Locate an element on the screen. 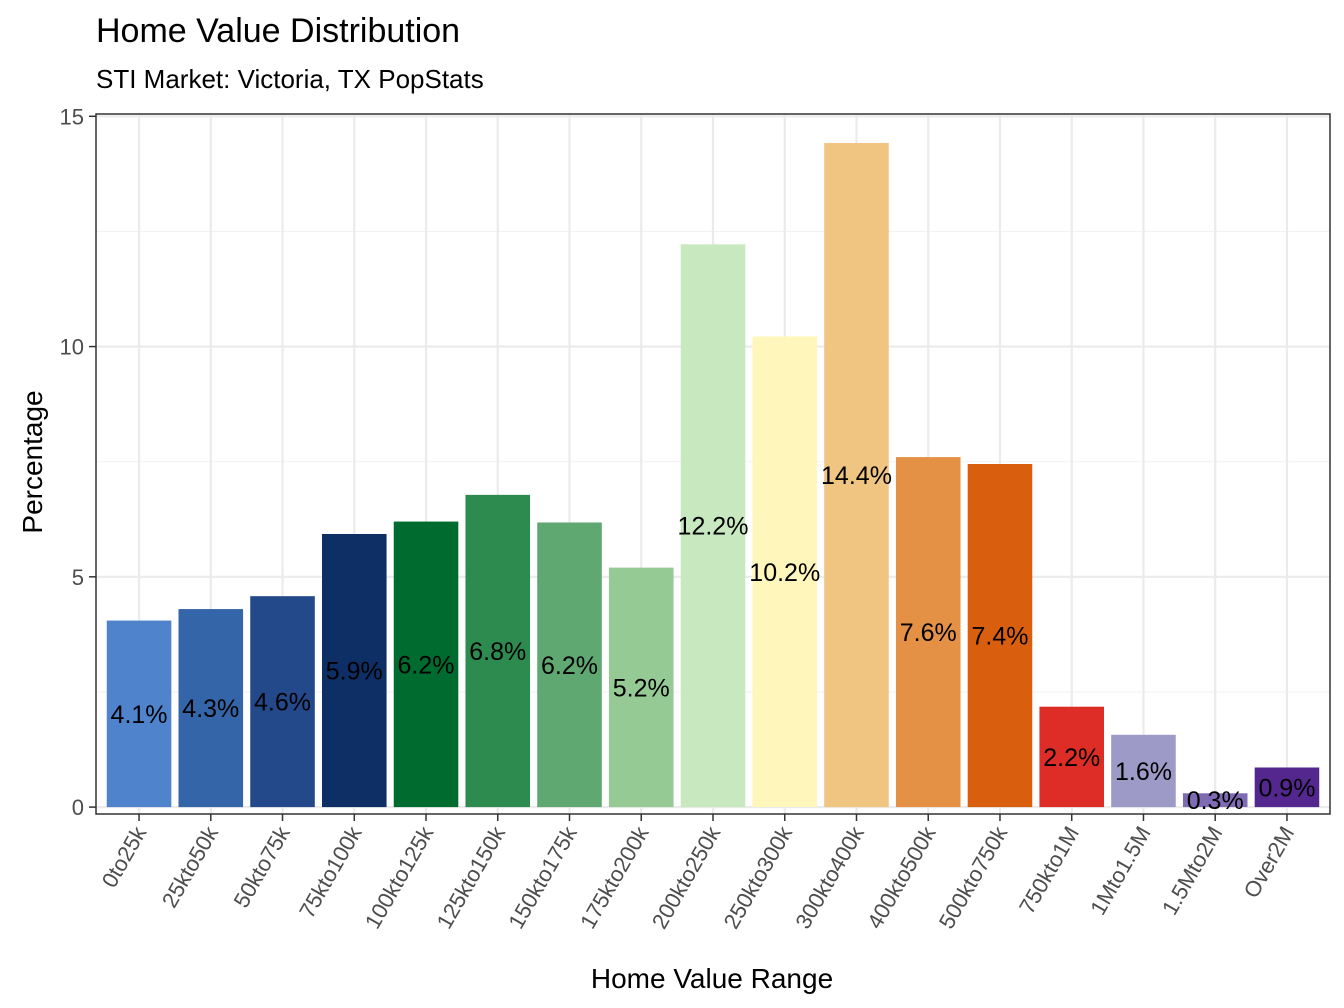 The width and height of the screenshot is (1344, 1008). data-label-150kto175k: 6.2% is located at coordinates (569, 666).